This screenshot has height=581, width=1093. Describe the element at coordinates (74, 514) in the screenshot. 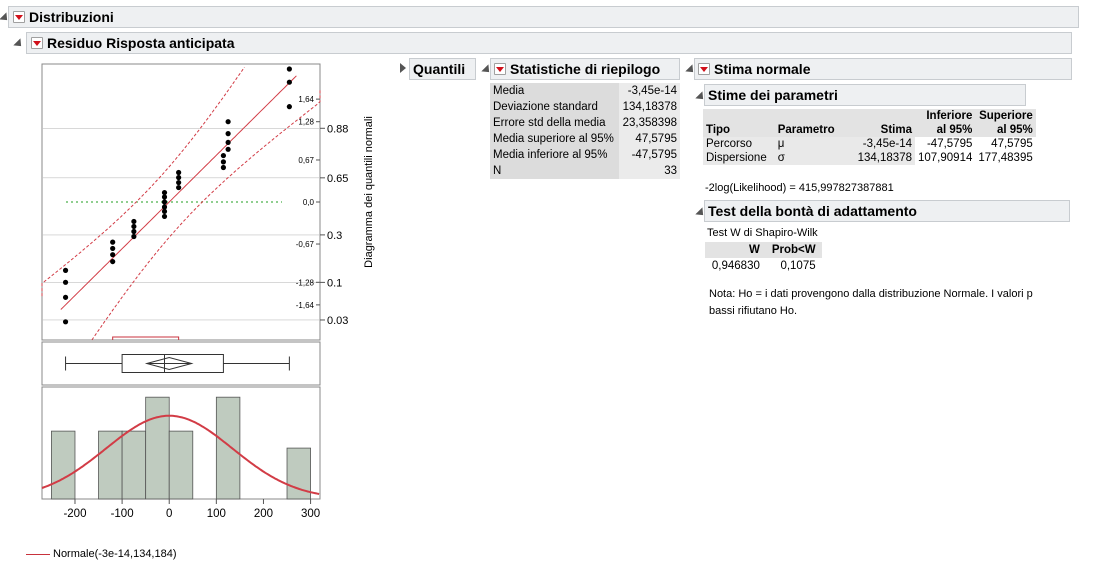

I see `x-axis-tick-label: -200` at that location.